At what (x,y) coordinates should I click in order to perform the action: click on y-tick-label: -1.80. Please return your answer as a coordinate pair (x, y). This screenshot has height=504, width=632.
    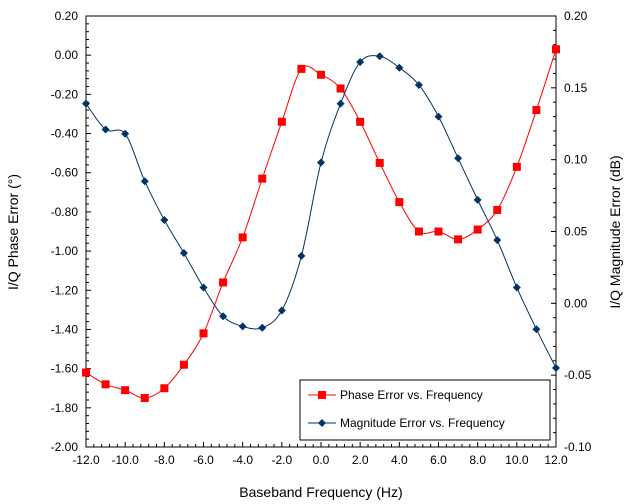
    Looking at the image, I should click on (65, 408).